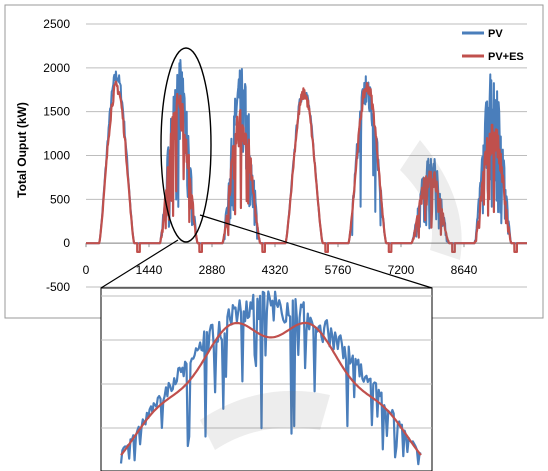 Image resolution: width=548 pixels, height=471 pixels. What do you see at coordinates (212, 270) in the screenshot?
I see `x-tick-label: 2880` at bounding box center [212, 270].